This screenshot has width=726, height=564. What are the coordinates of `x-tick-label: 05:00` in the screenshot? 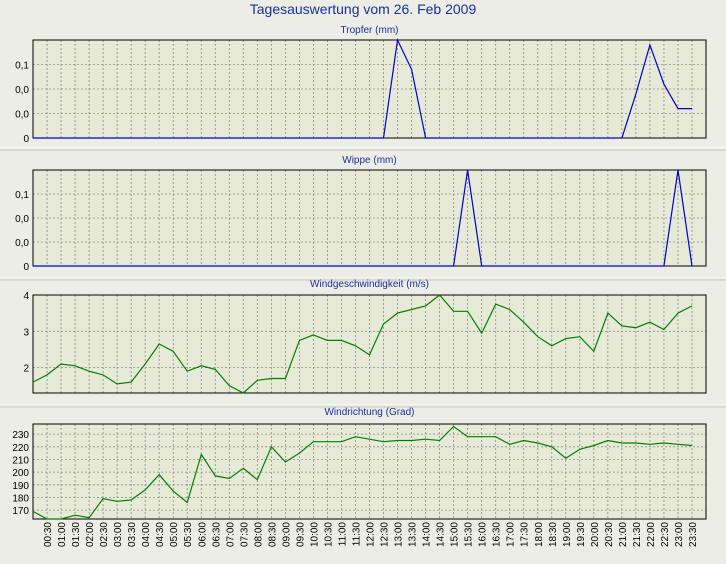 It's located at (174, 534).